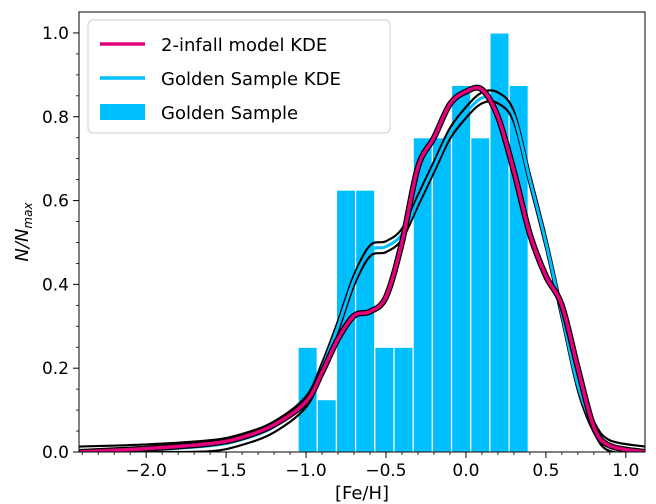 Image resolution: width=656 pixels, height=504 pixels. Describe the element at coordinates (251, 79) in the screenshot. I see `legend-label: Golden Sample KDE` at that location.